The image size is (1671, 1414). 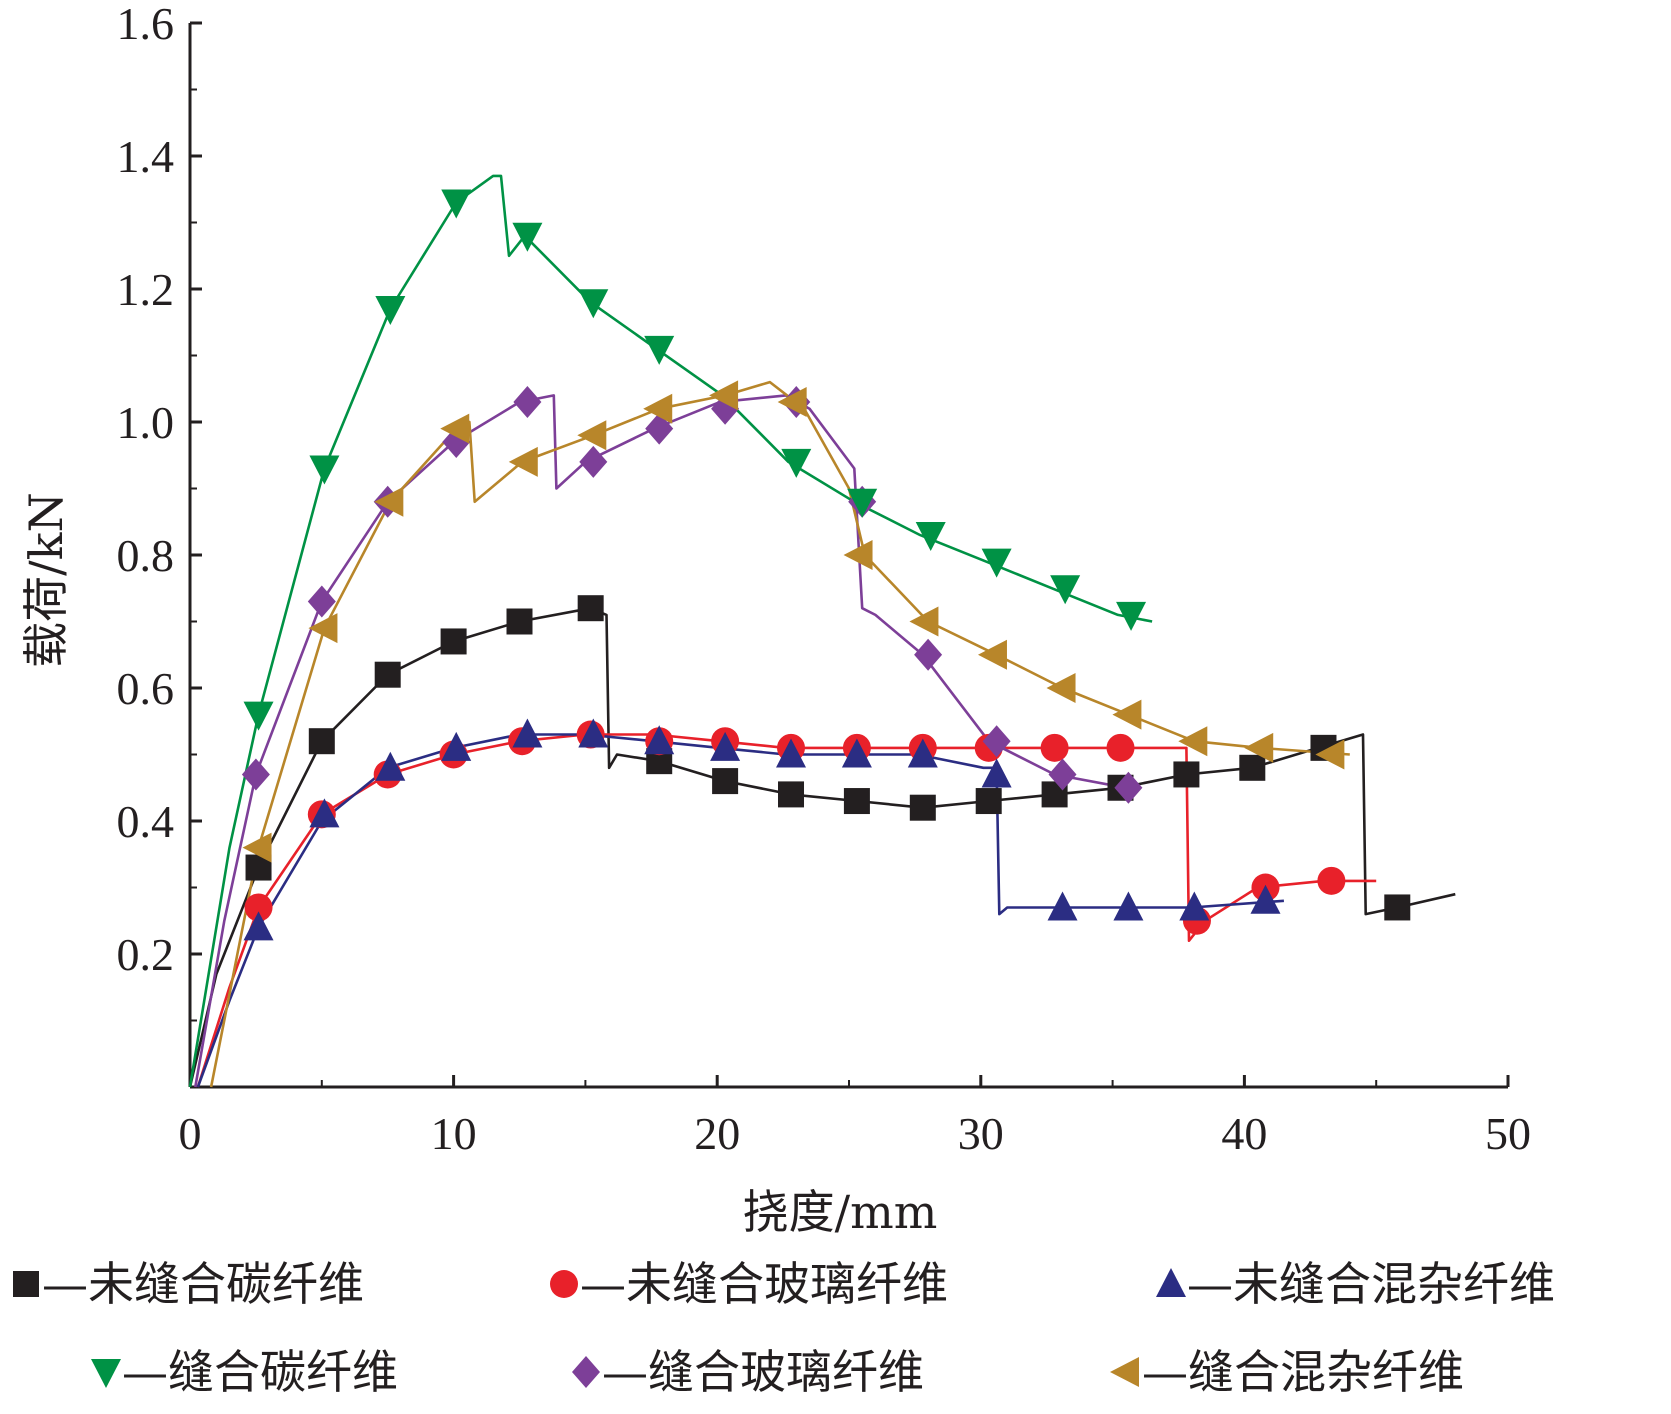 What do you see at coordinates (764, 1284) in the screenshot?
I see `legend-label: —未缝合玻璃纤维` at bounding box center [764, 1284].